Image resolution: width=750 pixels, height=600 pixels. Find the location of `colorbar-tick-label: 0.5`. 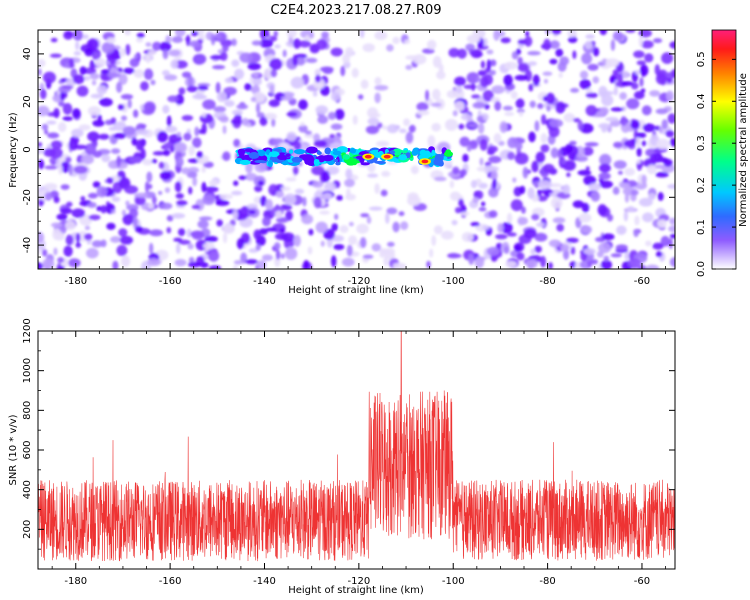

colorbar-tick-label: 0.5 is located at coordinates (701, 59).